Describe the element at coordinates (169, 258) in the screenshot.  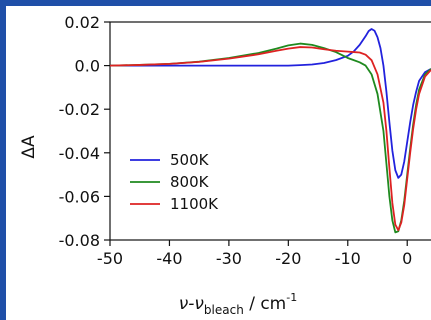
I see `x-tick-label: -40` at that location.